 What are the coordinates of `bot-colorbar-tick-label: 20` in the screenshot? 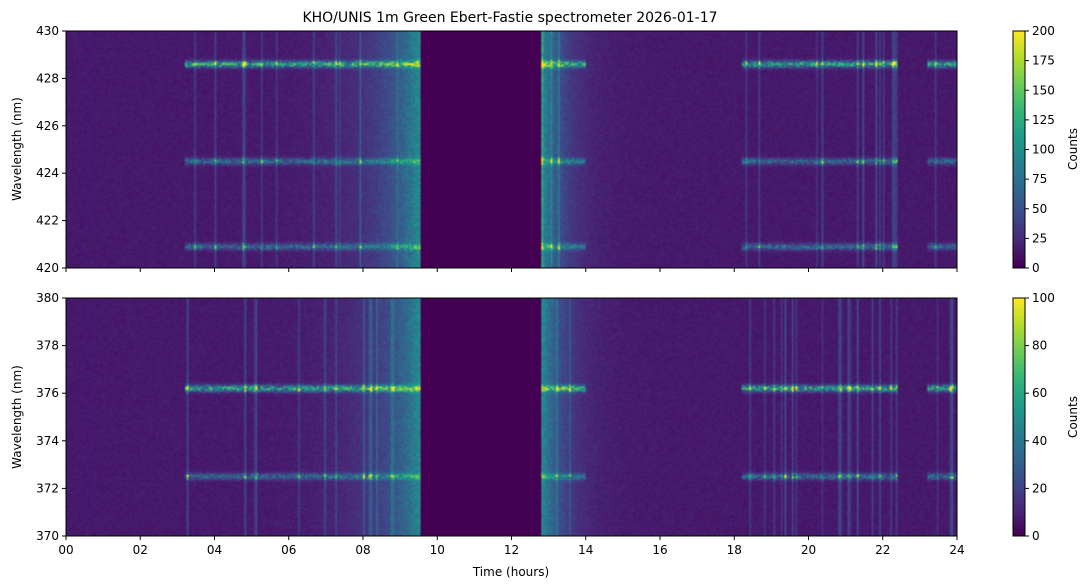 It's located at (1039, 488).